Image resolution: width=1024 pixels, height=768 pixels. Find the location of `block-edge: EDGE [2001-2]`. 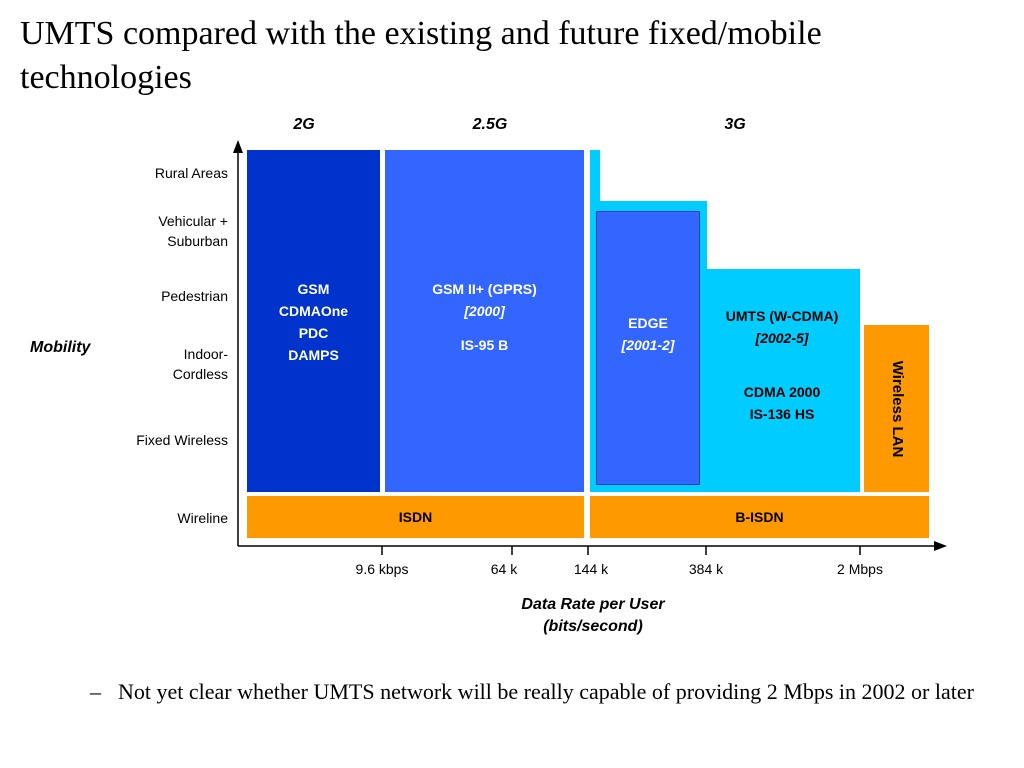

block-edge: EDGE [2001-2] is located at coordinates (648, 348).